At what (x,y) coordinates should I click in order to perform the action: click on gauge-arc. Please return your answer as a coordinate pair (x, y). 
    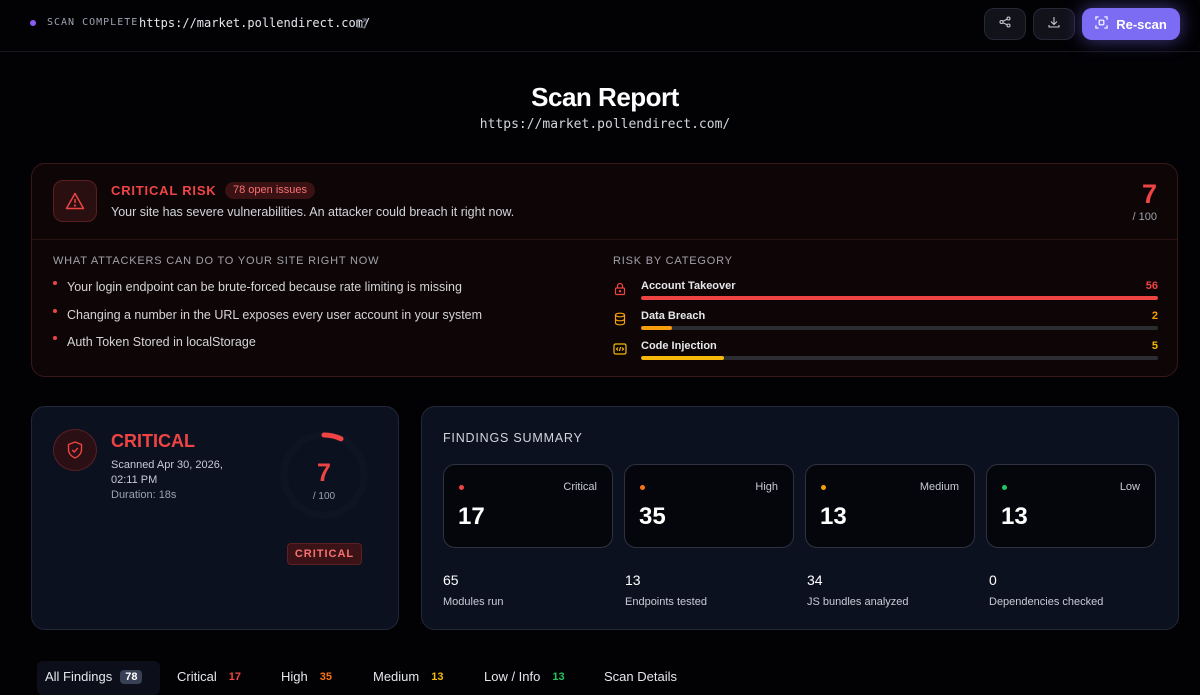
    Looking at the image, I should click on (324, 475).